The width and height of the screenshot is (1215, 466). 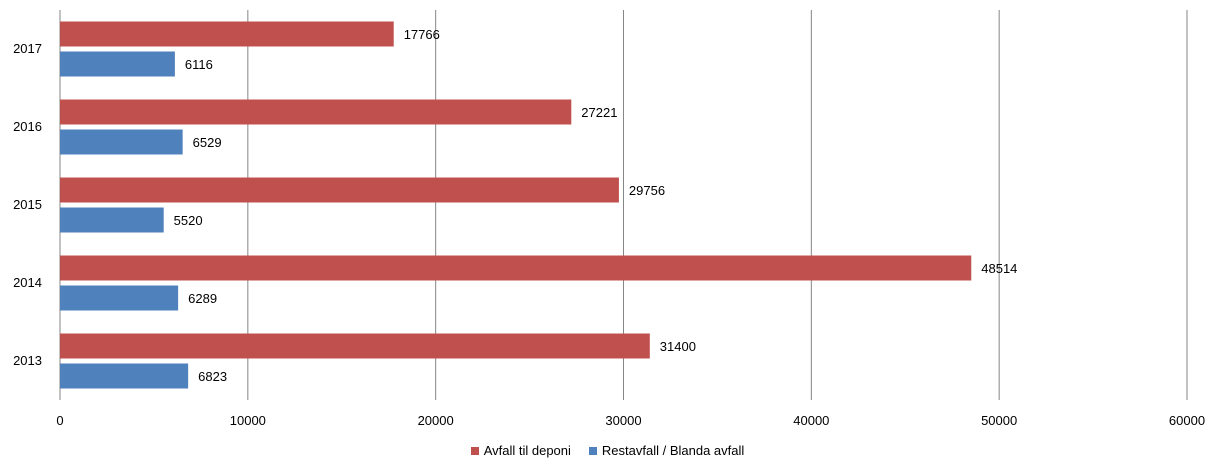 I want to click on x-tick-label-4: 40000, so click(x=811, y=420).